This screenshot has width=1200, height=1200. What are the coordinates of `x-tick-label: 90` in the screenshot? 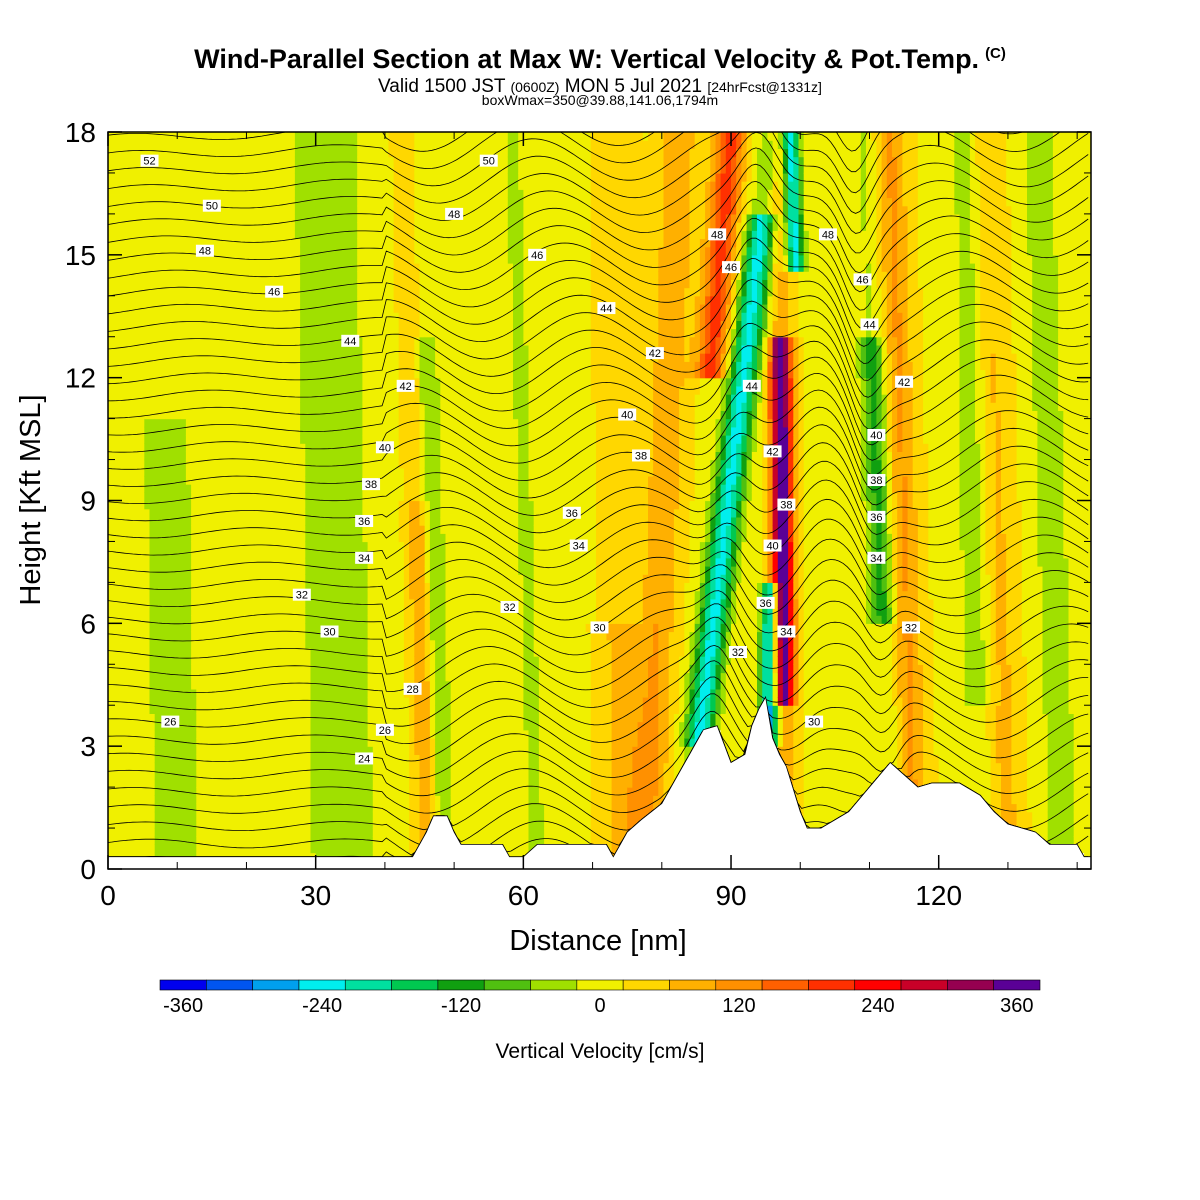 It's located at (730, 895).